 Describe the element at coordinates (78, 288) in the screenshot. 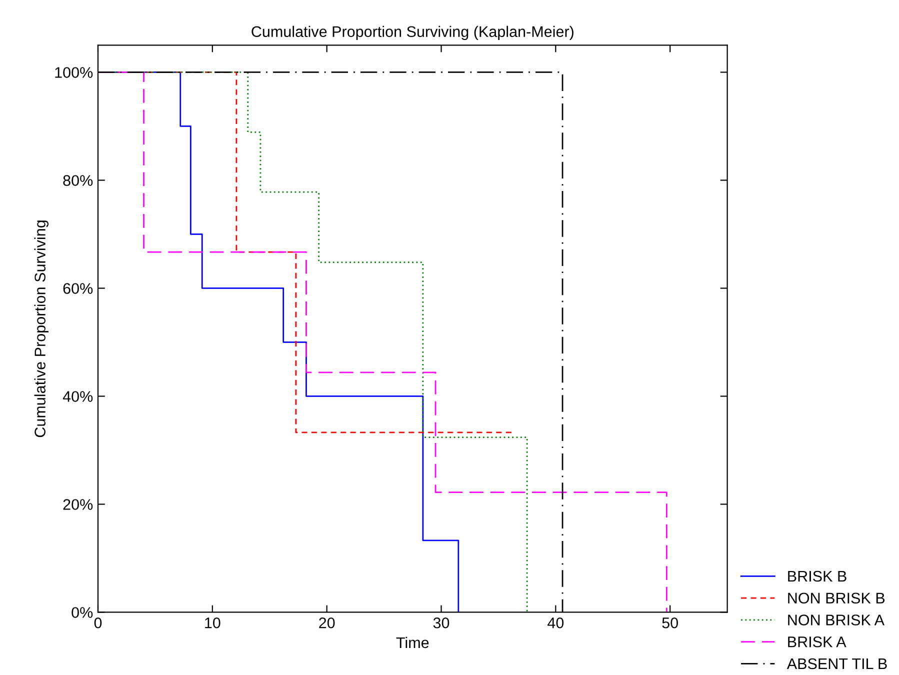

I see `y-tick-label: 60%` at that location.